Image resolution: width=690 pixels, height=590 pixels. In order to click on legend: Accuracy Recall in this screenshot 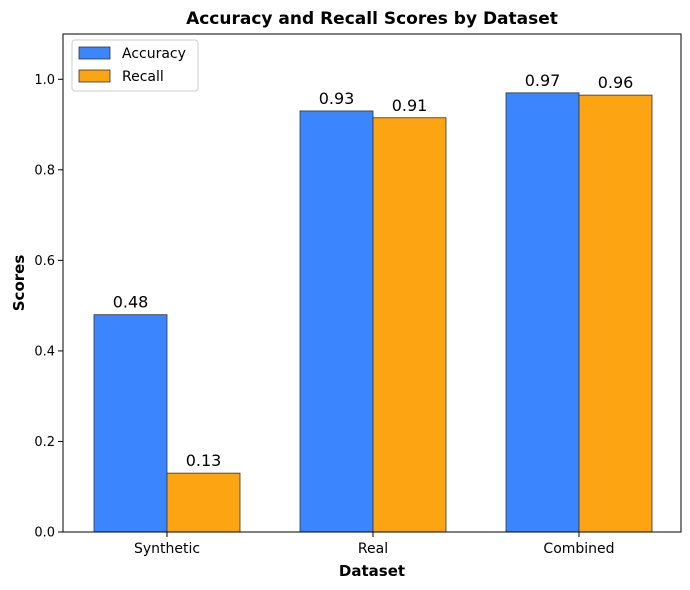, I will do `click(135, 65)`.